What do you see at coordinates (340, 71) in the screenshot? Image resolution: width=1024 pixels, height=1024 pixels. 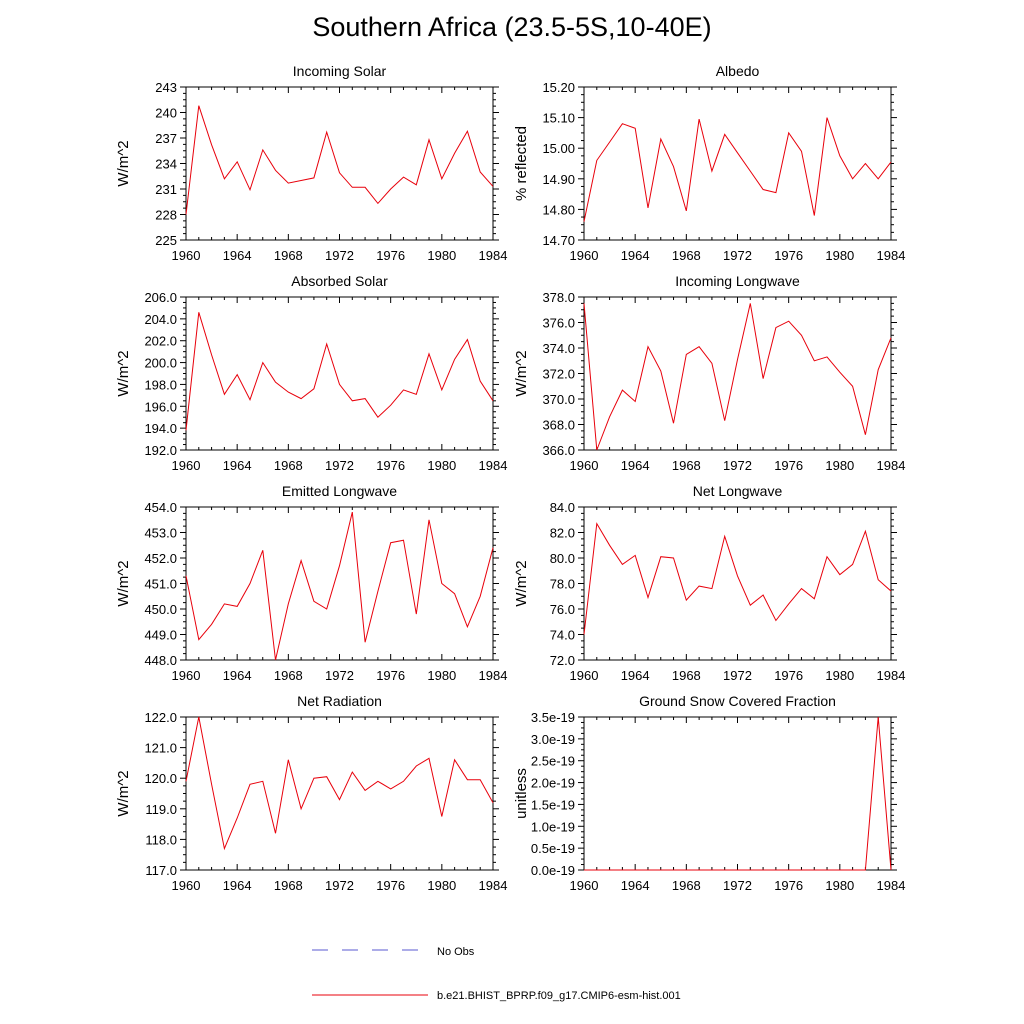 I see `panel-title: Incoming Solar` at bounding box center [340, 71].